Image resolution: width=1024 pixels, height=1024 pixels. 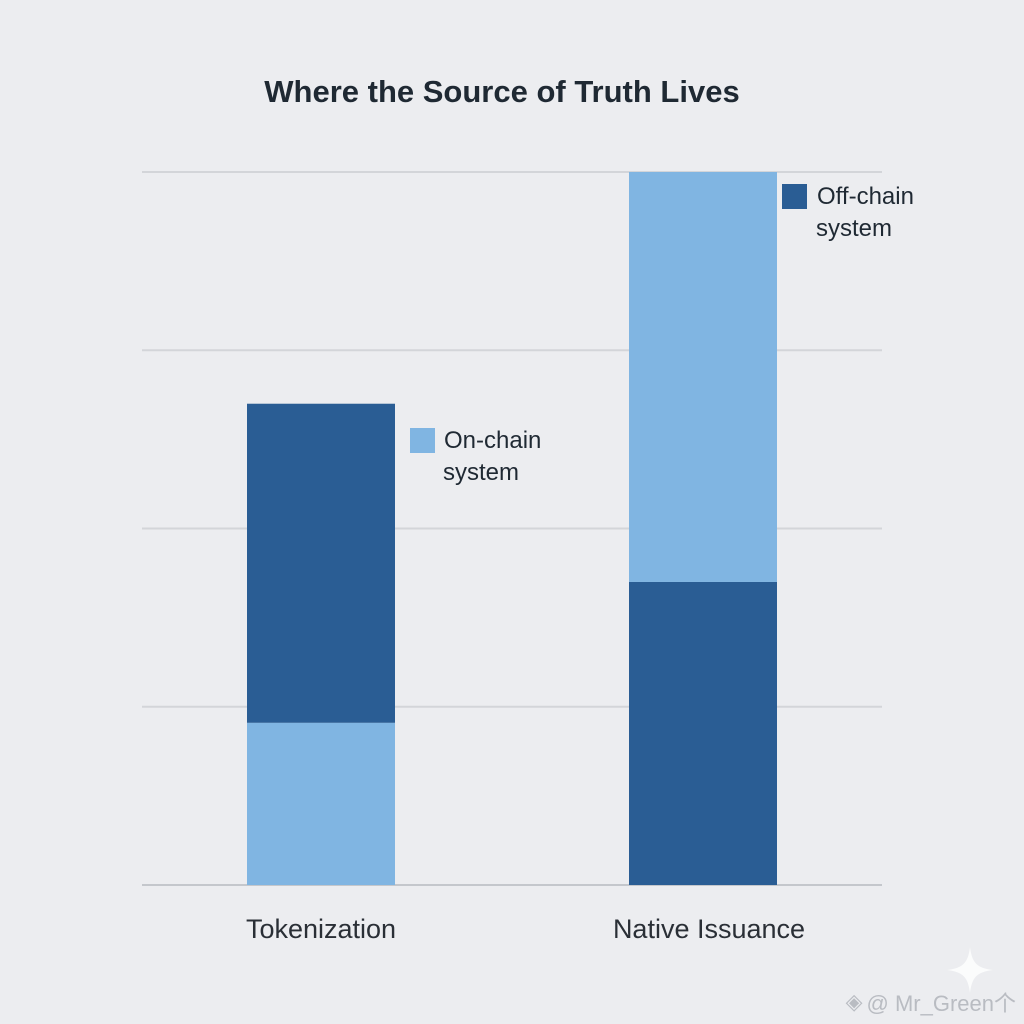 I want to click on legend-label: On-chain, so click(x=492, y=440).